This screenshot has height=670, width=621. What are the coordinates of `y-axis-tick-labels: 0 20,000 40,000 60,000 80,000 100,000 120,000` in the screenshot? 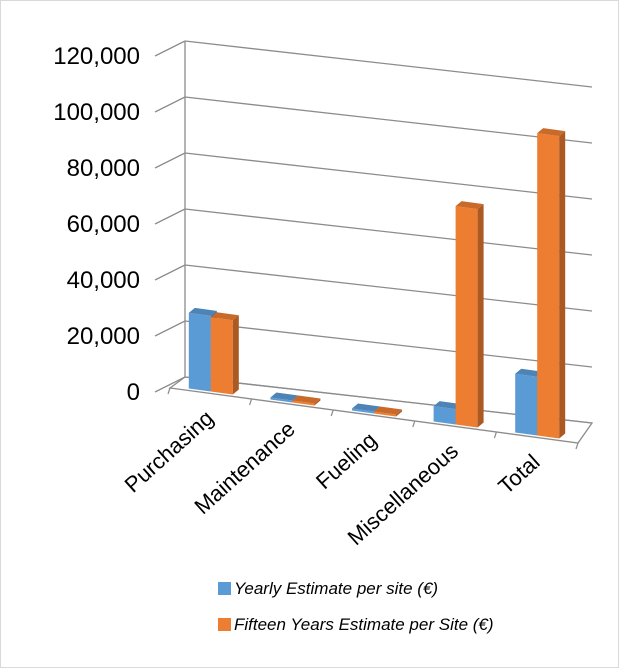 It's located at (96, 224).